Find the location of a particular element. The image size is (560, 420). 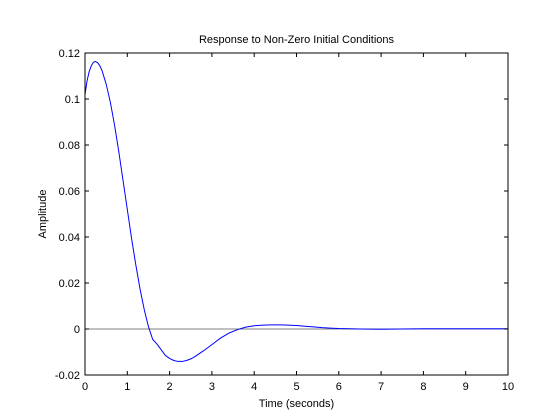

y-tick-label: 0 is located at coordinates (77, 330).